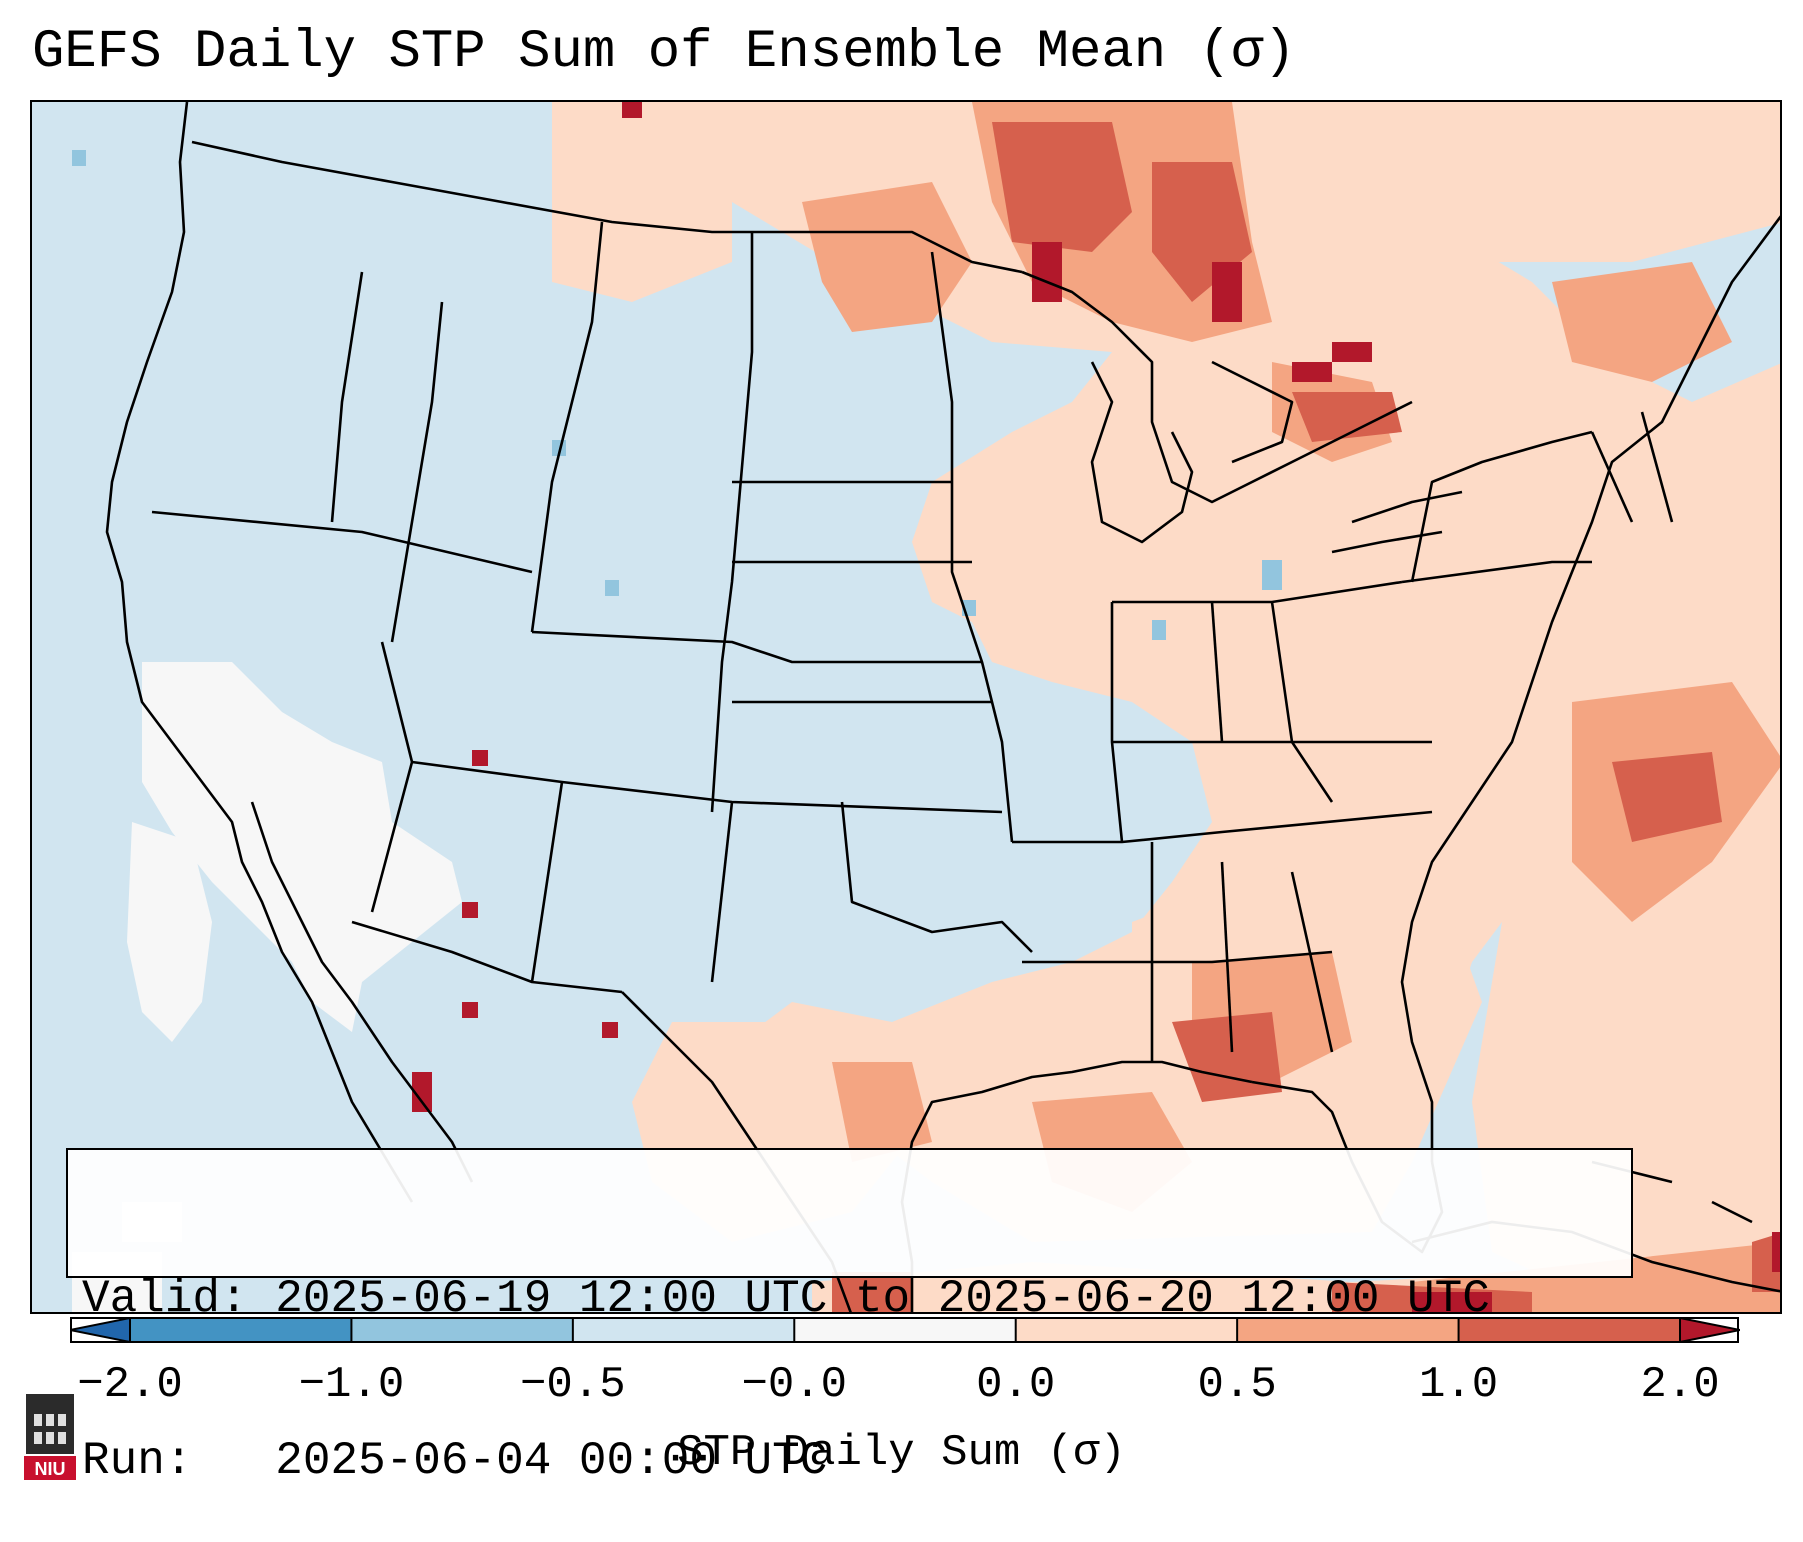 This screenshot has width=1803, height=1542. What do you see at coordinates (901, 1390) in the screenshot?
I see `colorbar-ticks: −2.0 −1.0 −0.5 −0.0 0.0 0.5 1.0 2.0` at bounding box center [901, 1390].